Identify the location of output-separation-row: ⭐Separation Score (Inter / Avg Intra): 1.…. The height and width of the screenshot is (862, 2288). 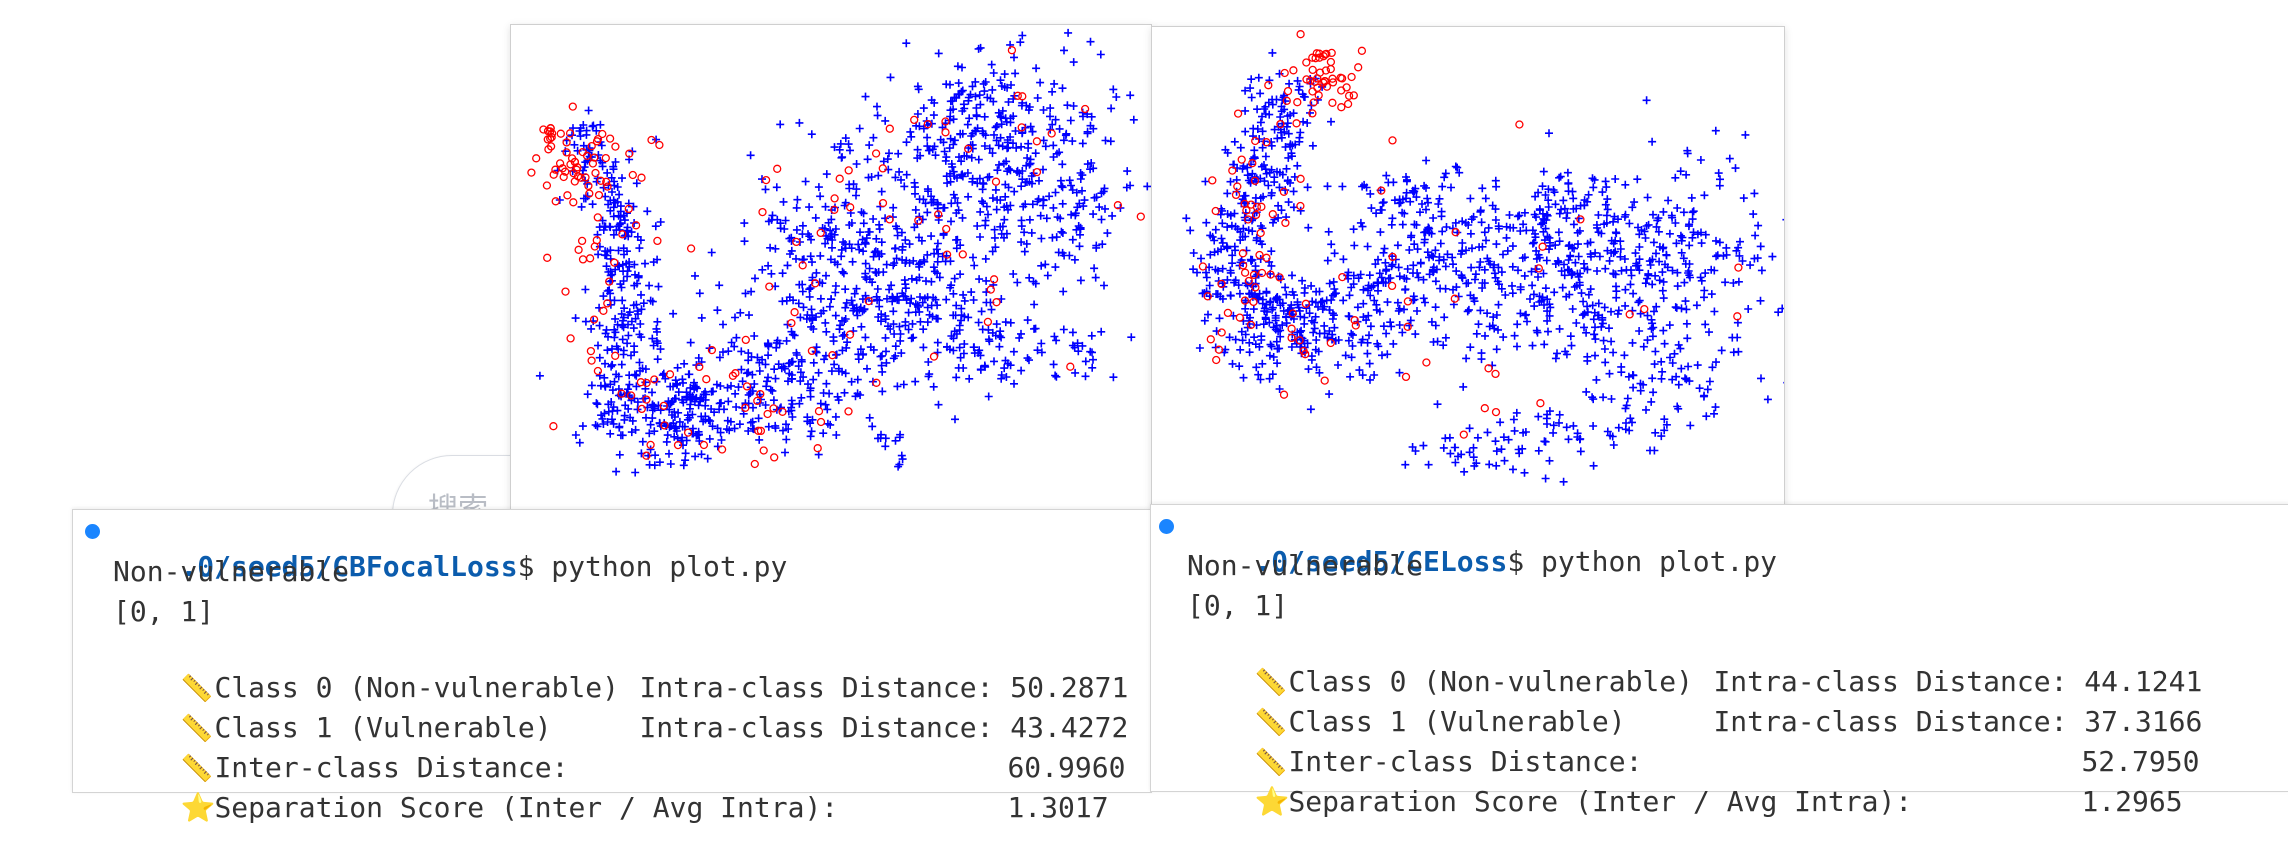
(1684, 802).